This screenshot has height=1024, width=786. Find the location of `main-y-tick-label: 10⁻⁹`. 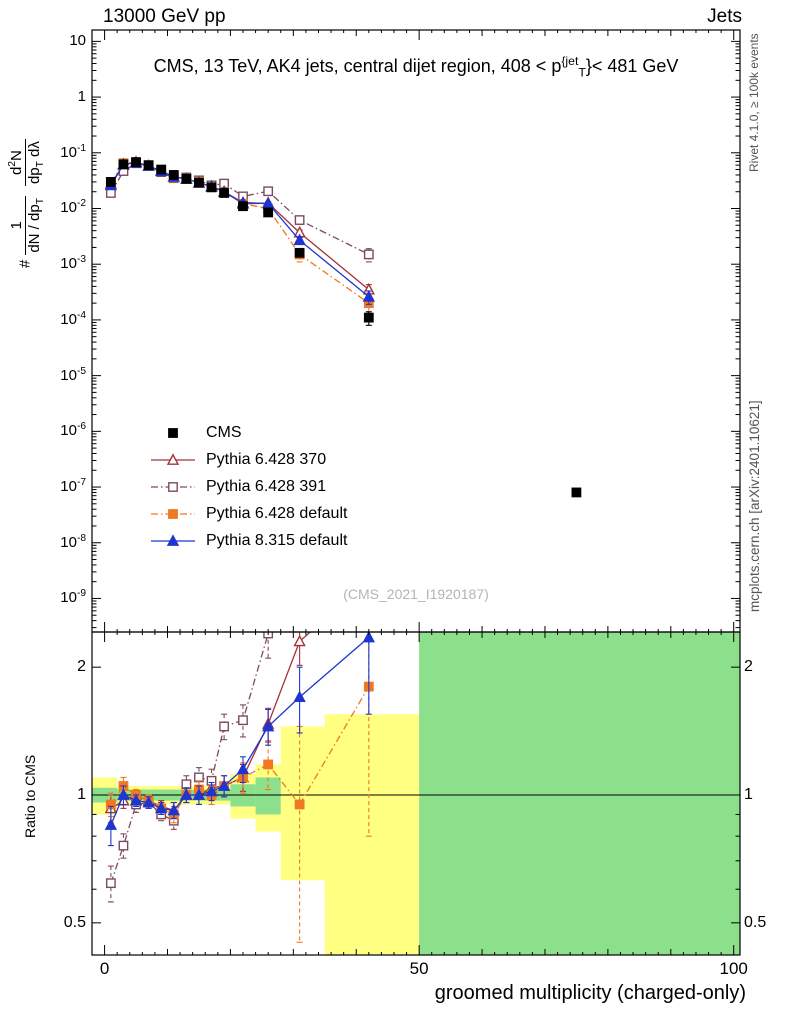

main-y-tick-label: 10⁻⁹ is located at coordinates (73, 597).